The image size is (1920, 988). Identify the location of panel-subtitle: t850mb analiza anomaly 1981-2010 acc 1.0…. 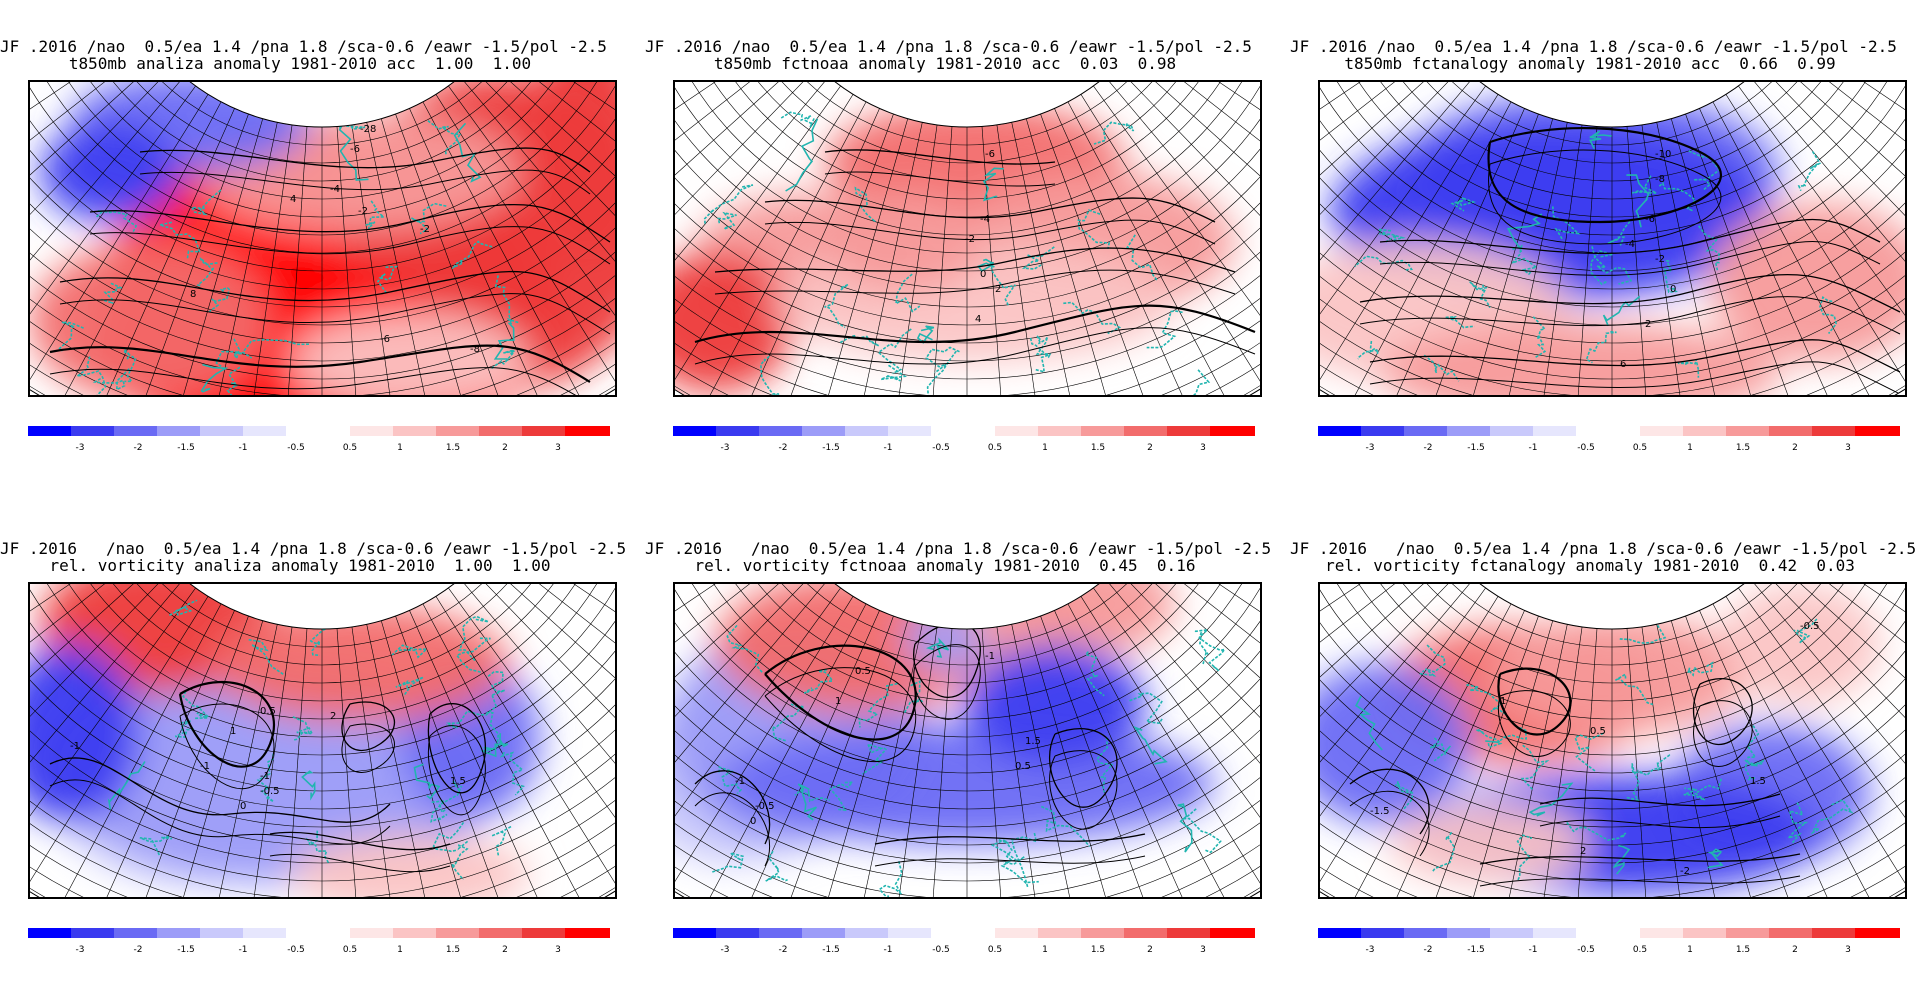
(300, 63).